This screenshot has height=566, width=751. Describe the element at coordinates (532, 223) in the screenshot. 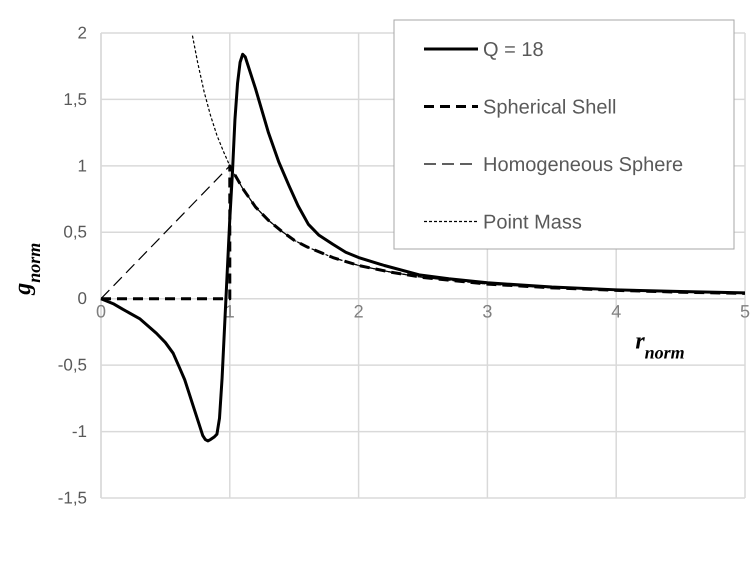

I see `legend-label: Point Mass` at that location.